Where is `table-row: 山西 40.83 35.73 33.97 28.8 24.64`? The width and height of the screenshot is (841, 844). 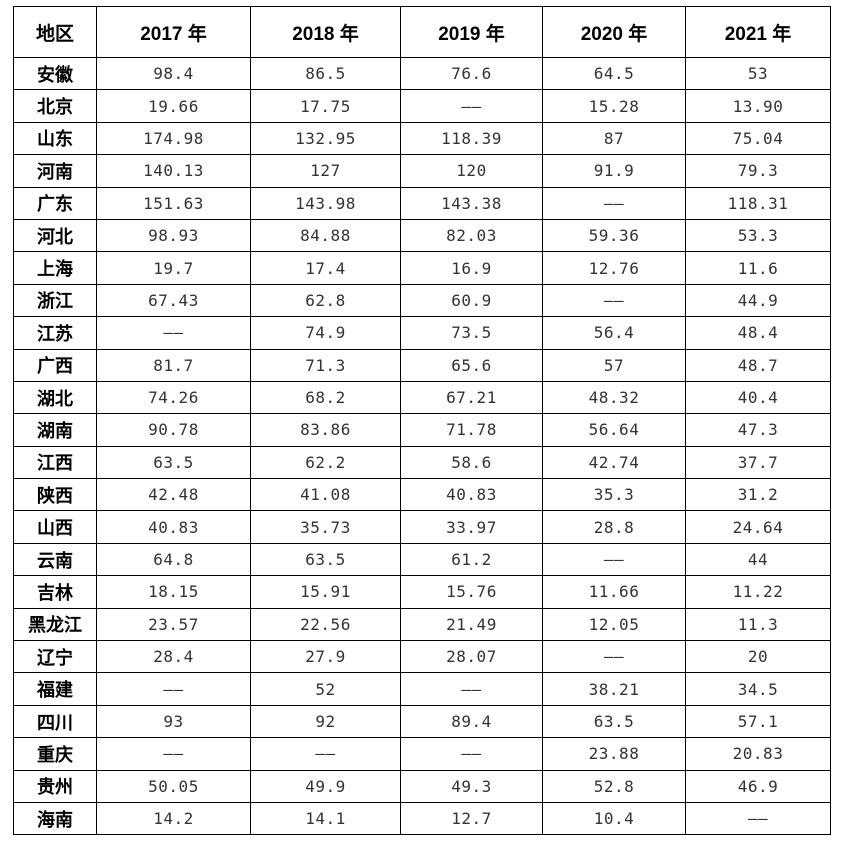 table-row: 山西 40.83 35.73 33.97 28.8 24.64 is located at coordinates (422, 527).